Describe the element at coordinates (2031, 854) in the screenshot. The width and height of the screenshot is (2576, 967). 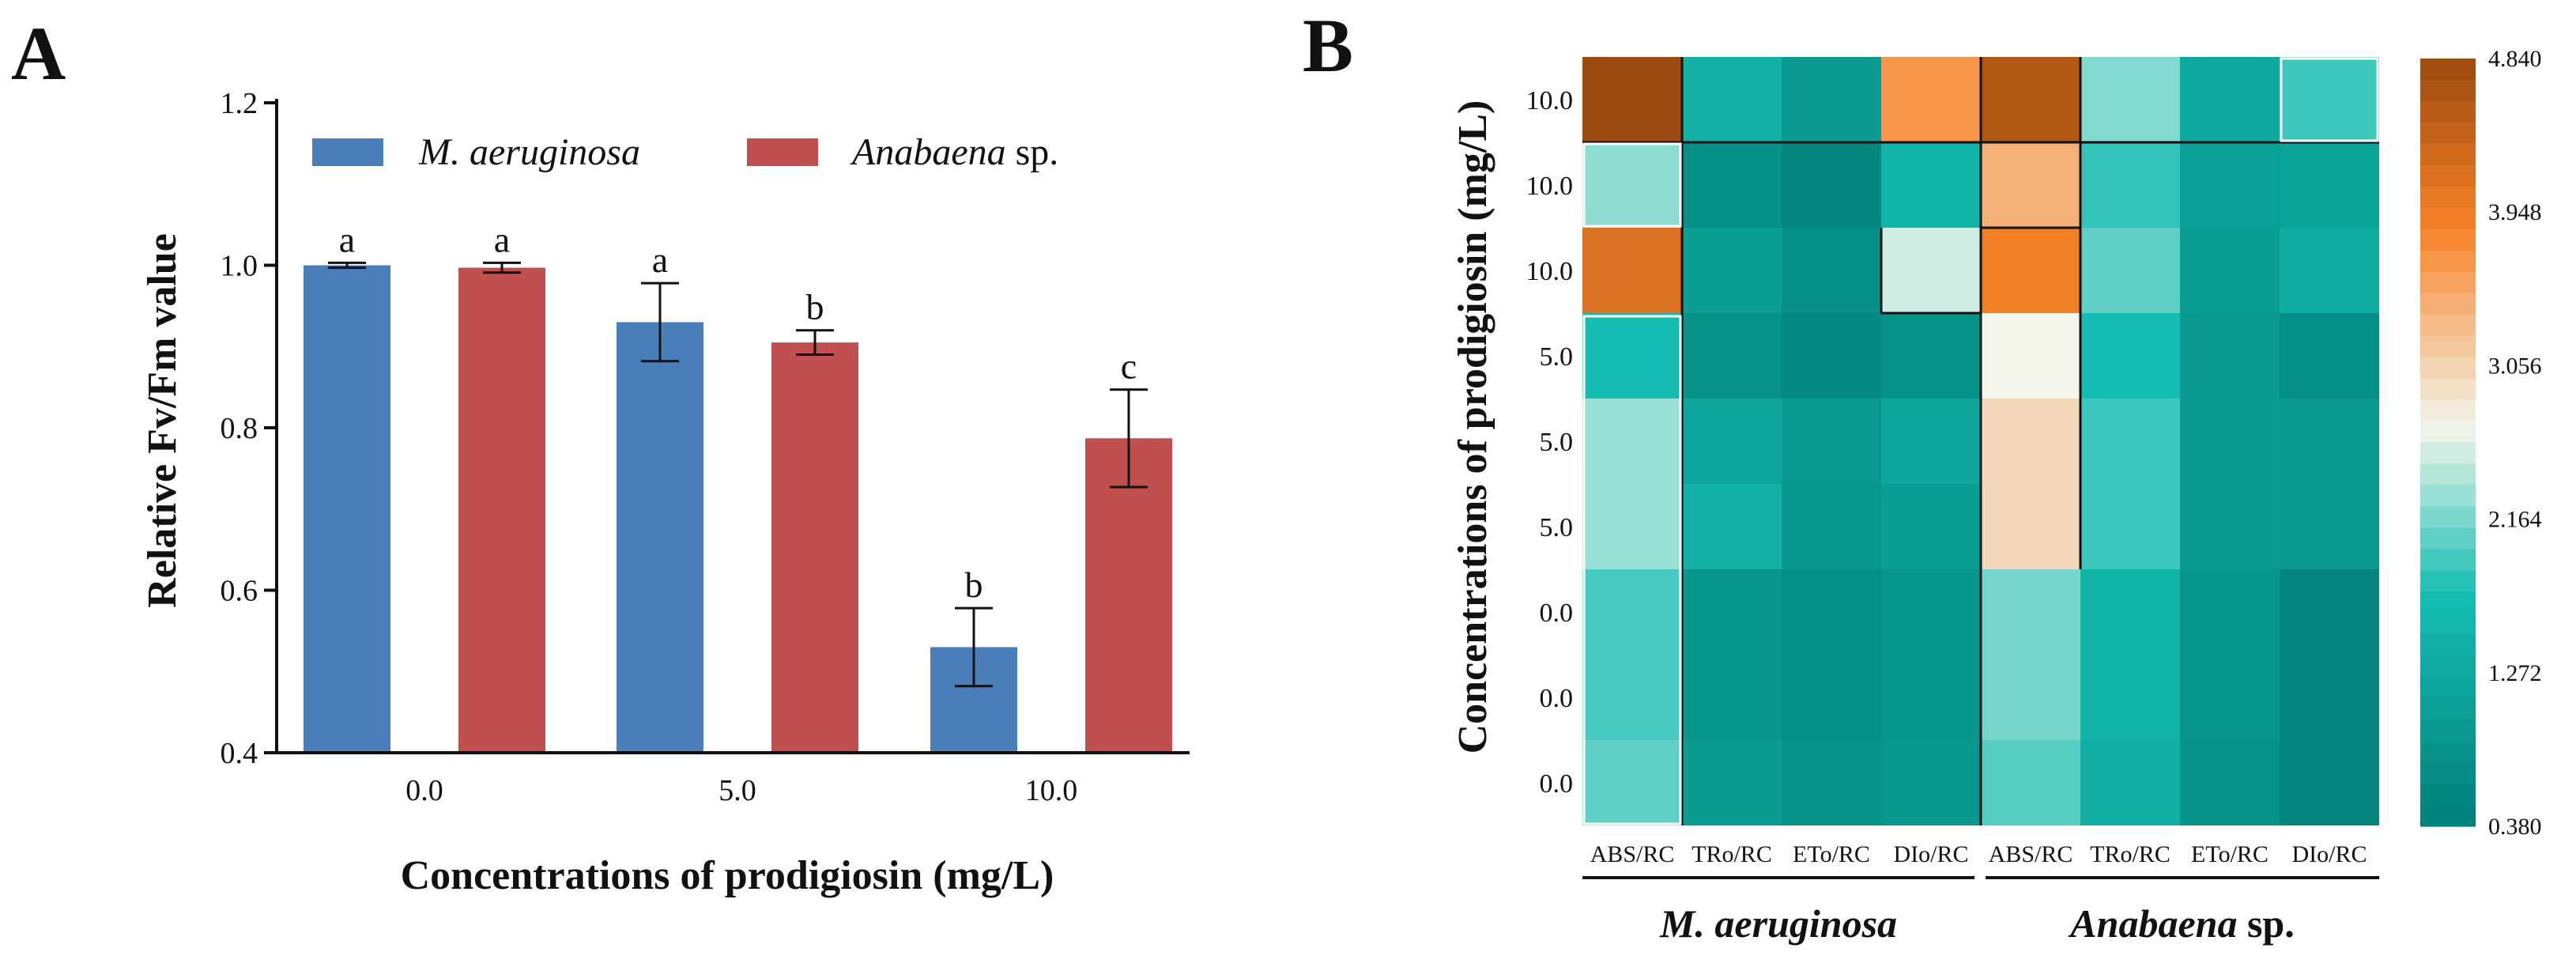
I see `heatmap-column-label: ABS/RC` at that location.